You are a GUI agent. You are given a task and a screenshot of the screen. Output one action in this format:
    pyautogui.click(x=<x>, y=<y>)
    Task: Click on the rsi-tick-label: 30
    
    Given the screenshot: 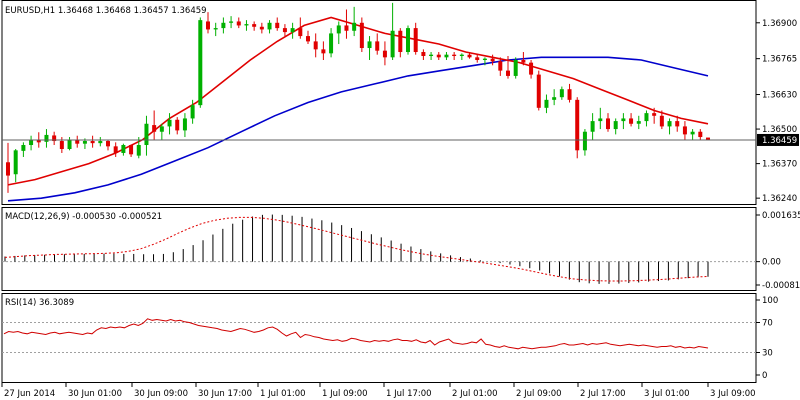 What is the action you would take?
    pyautogui.click(x=767, y=354)
    